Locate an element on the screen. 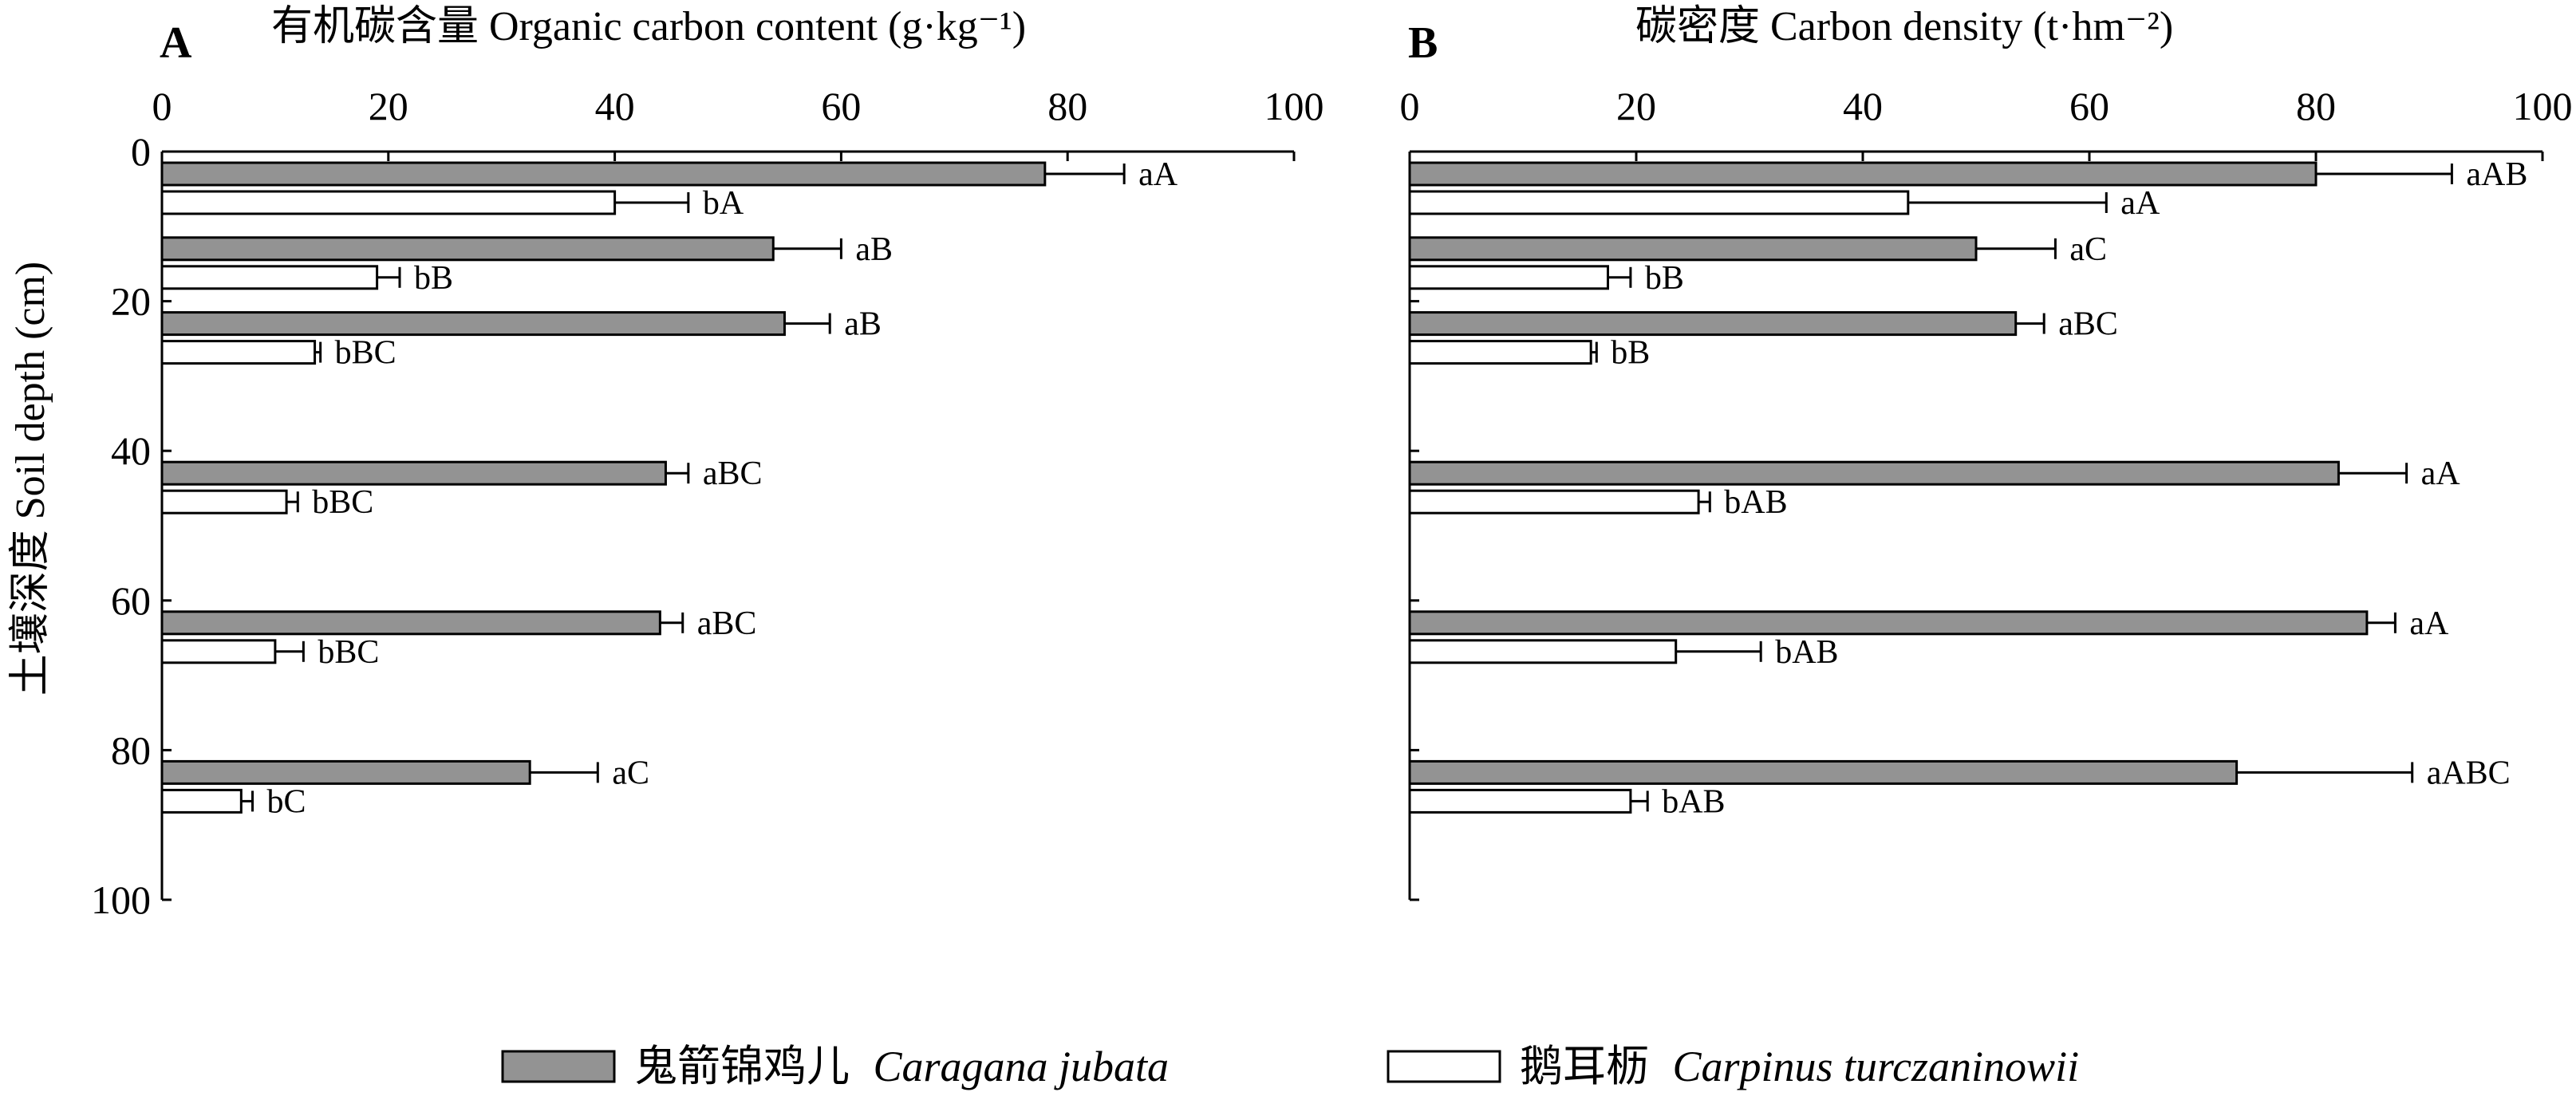 This screenshot has height=1096, width=2576. legend-swatch-carpinus is located at coordinates (1444, 1066).